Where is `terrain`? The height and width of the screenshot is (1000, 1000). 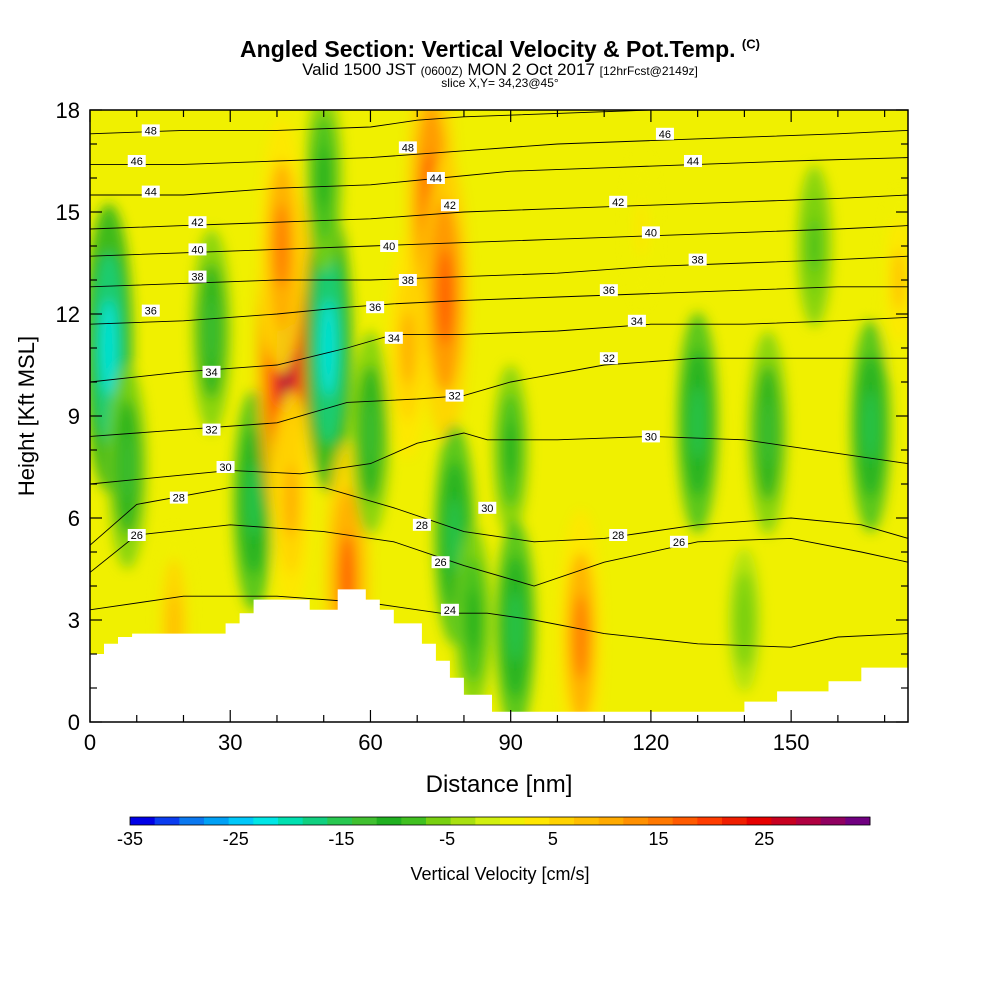
terrain is located at coordinates (499, 655).